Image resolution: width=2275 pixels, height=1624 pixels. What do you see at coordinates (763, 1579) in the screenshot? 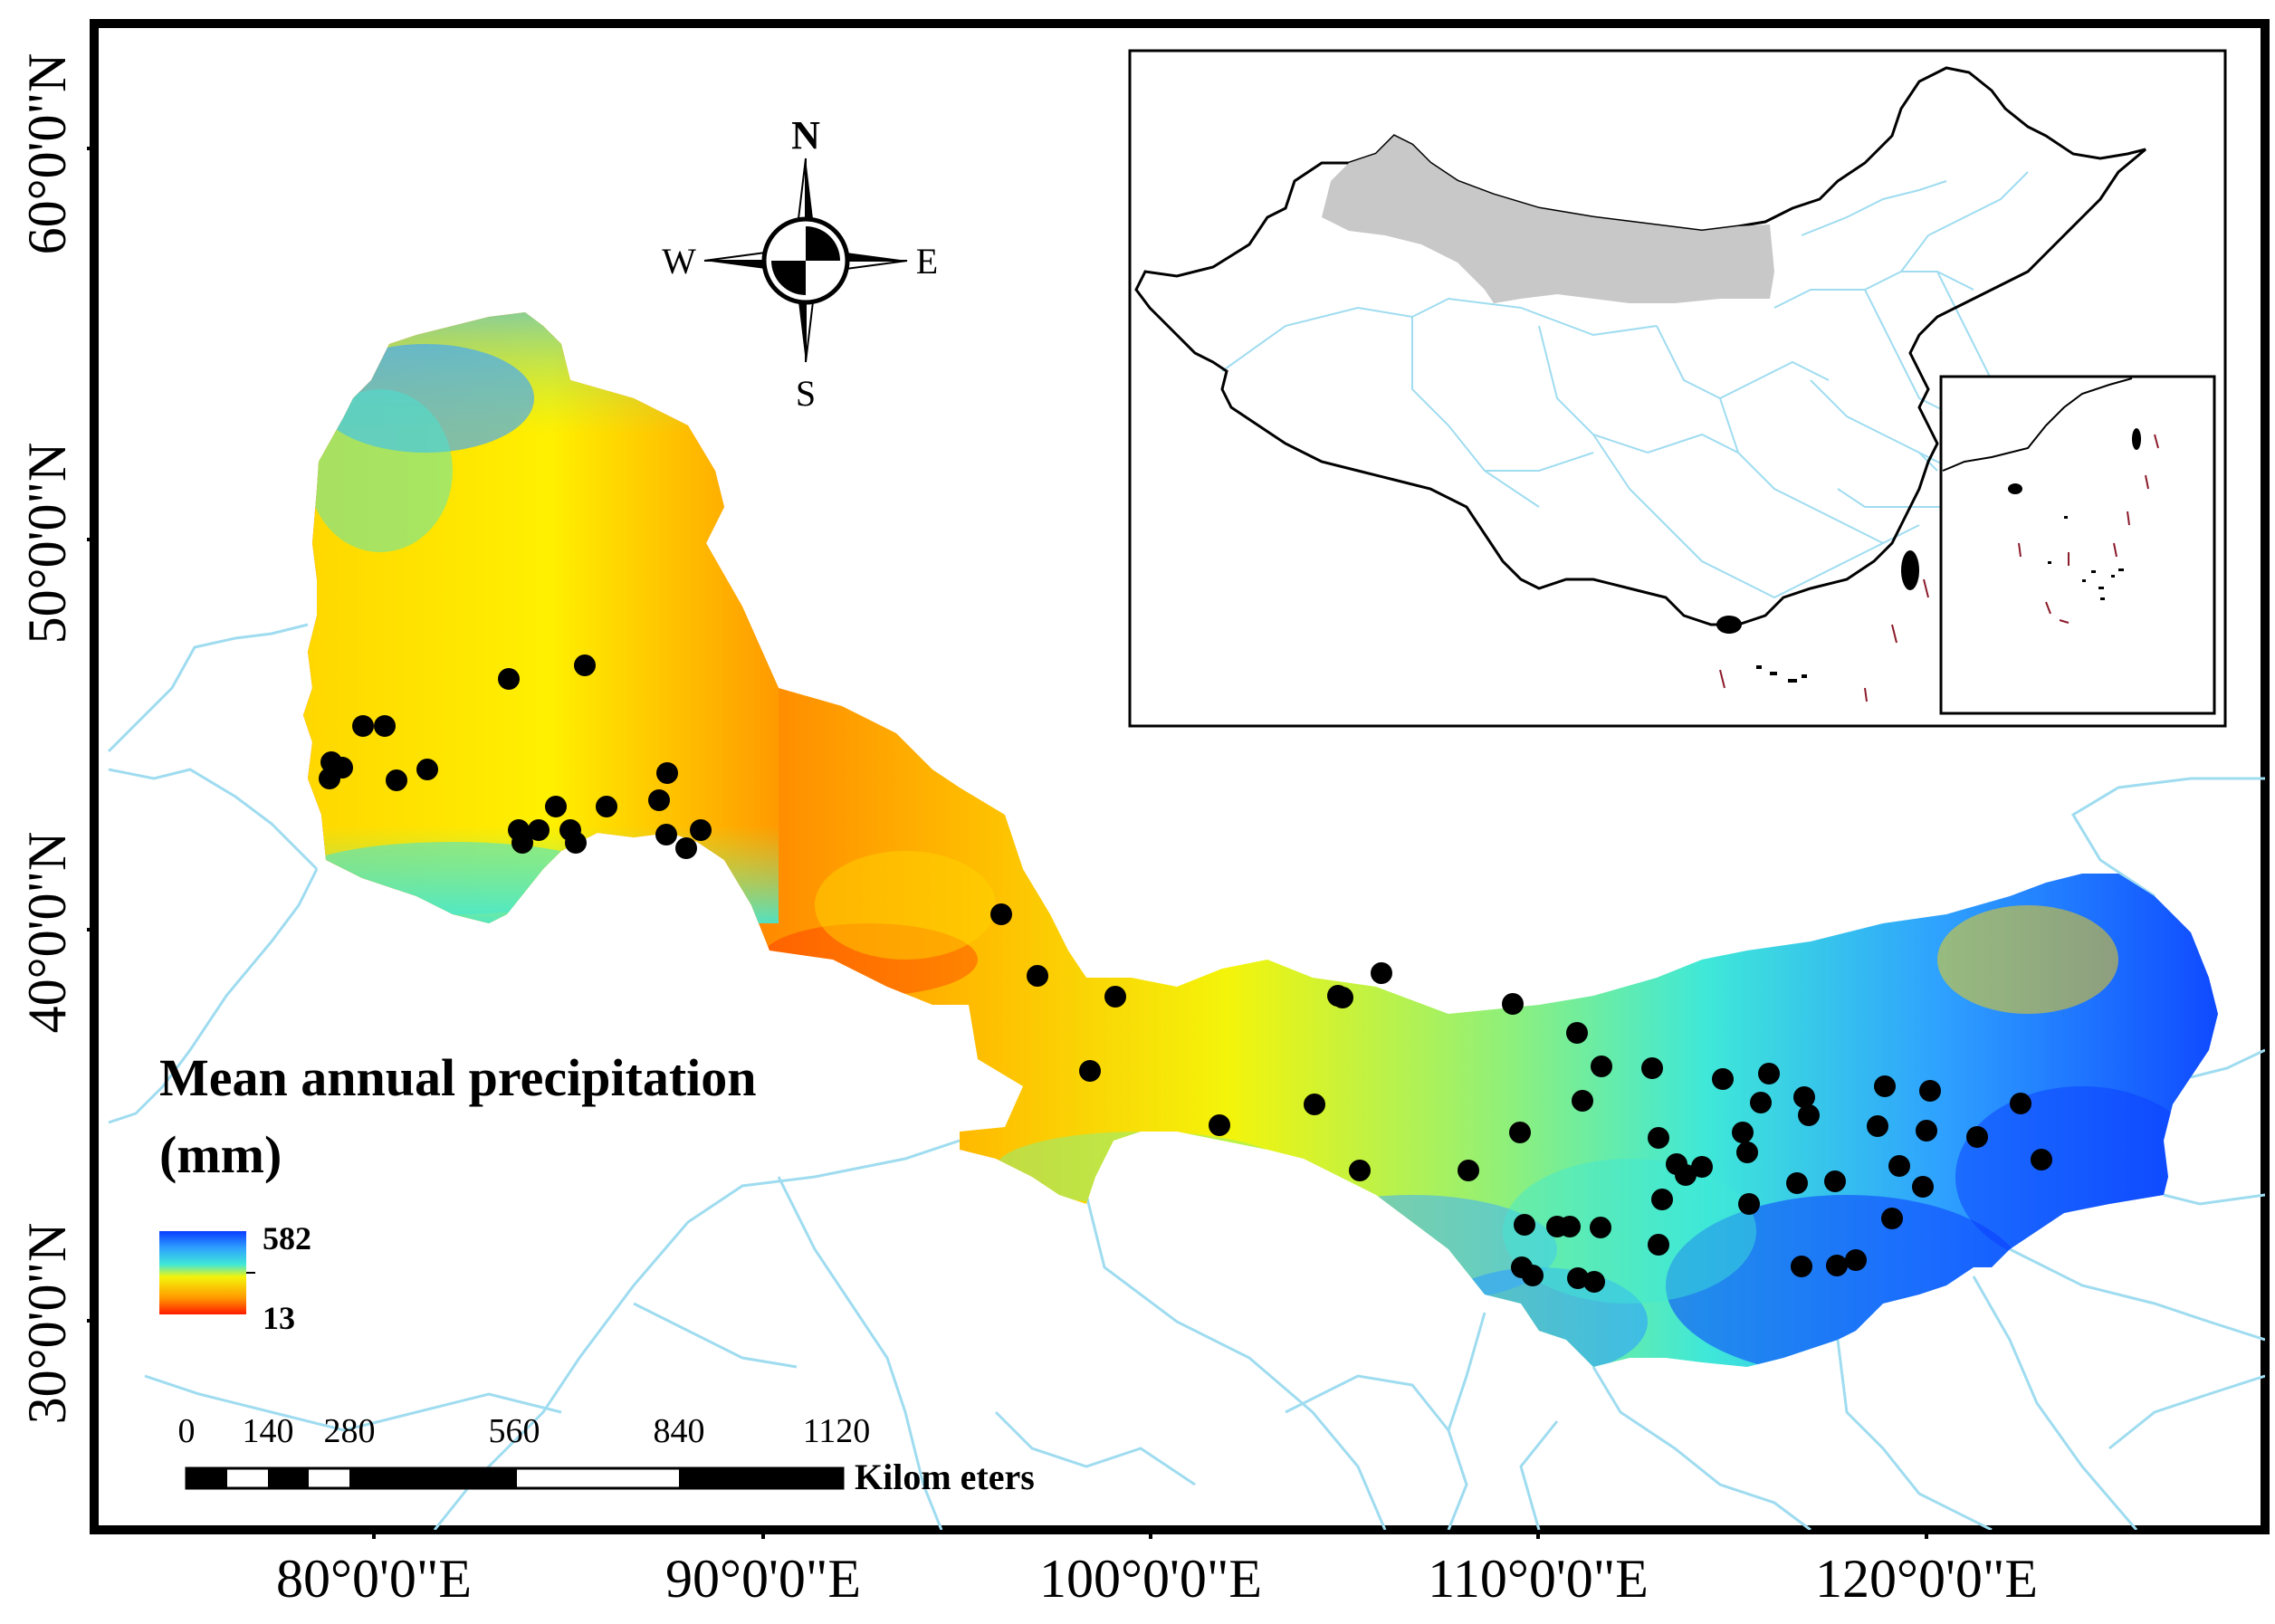
I see `lon-label-90e: 90°0'0"E` at bounding box center [763, 1579].